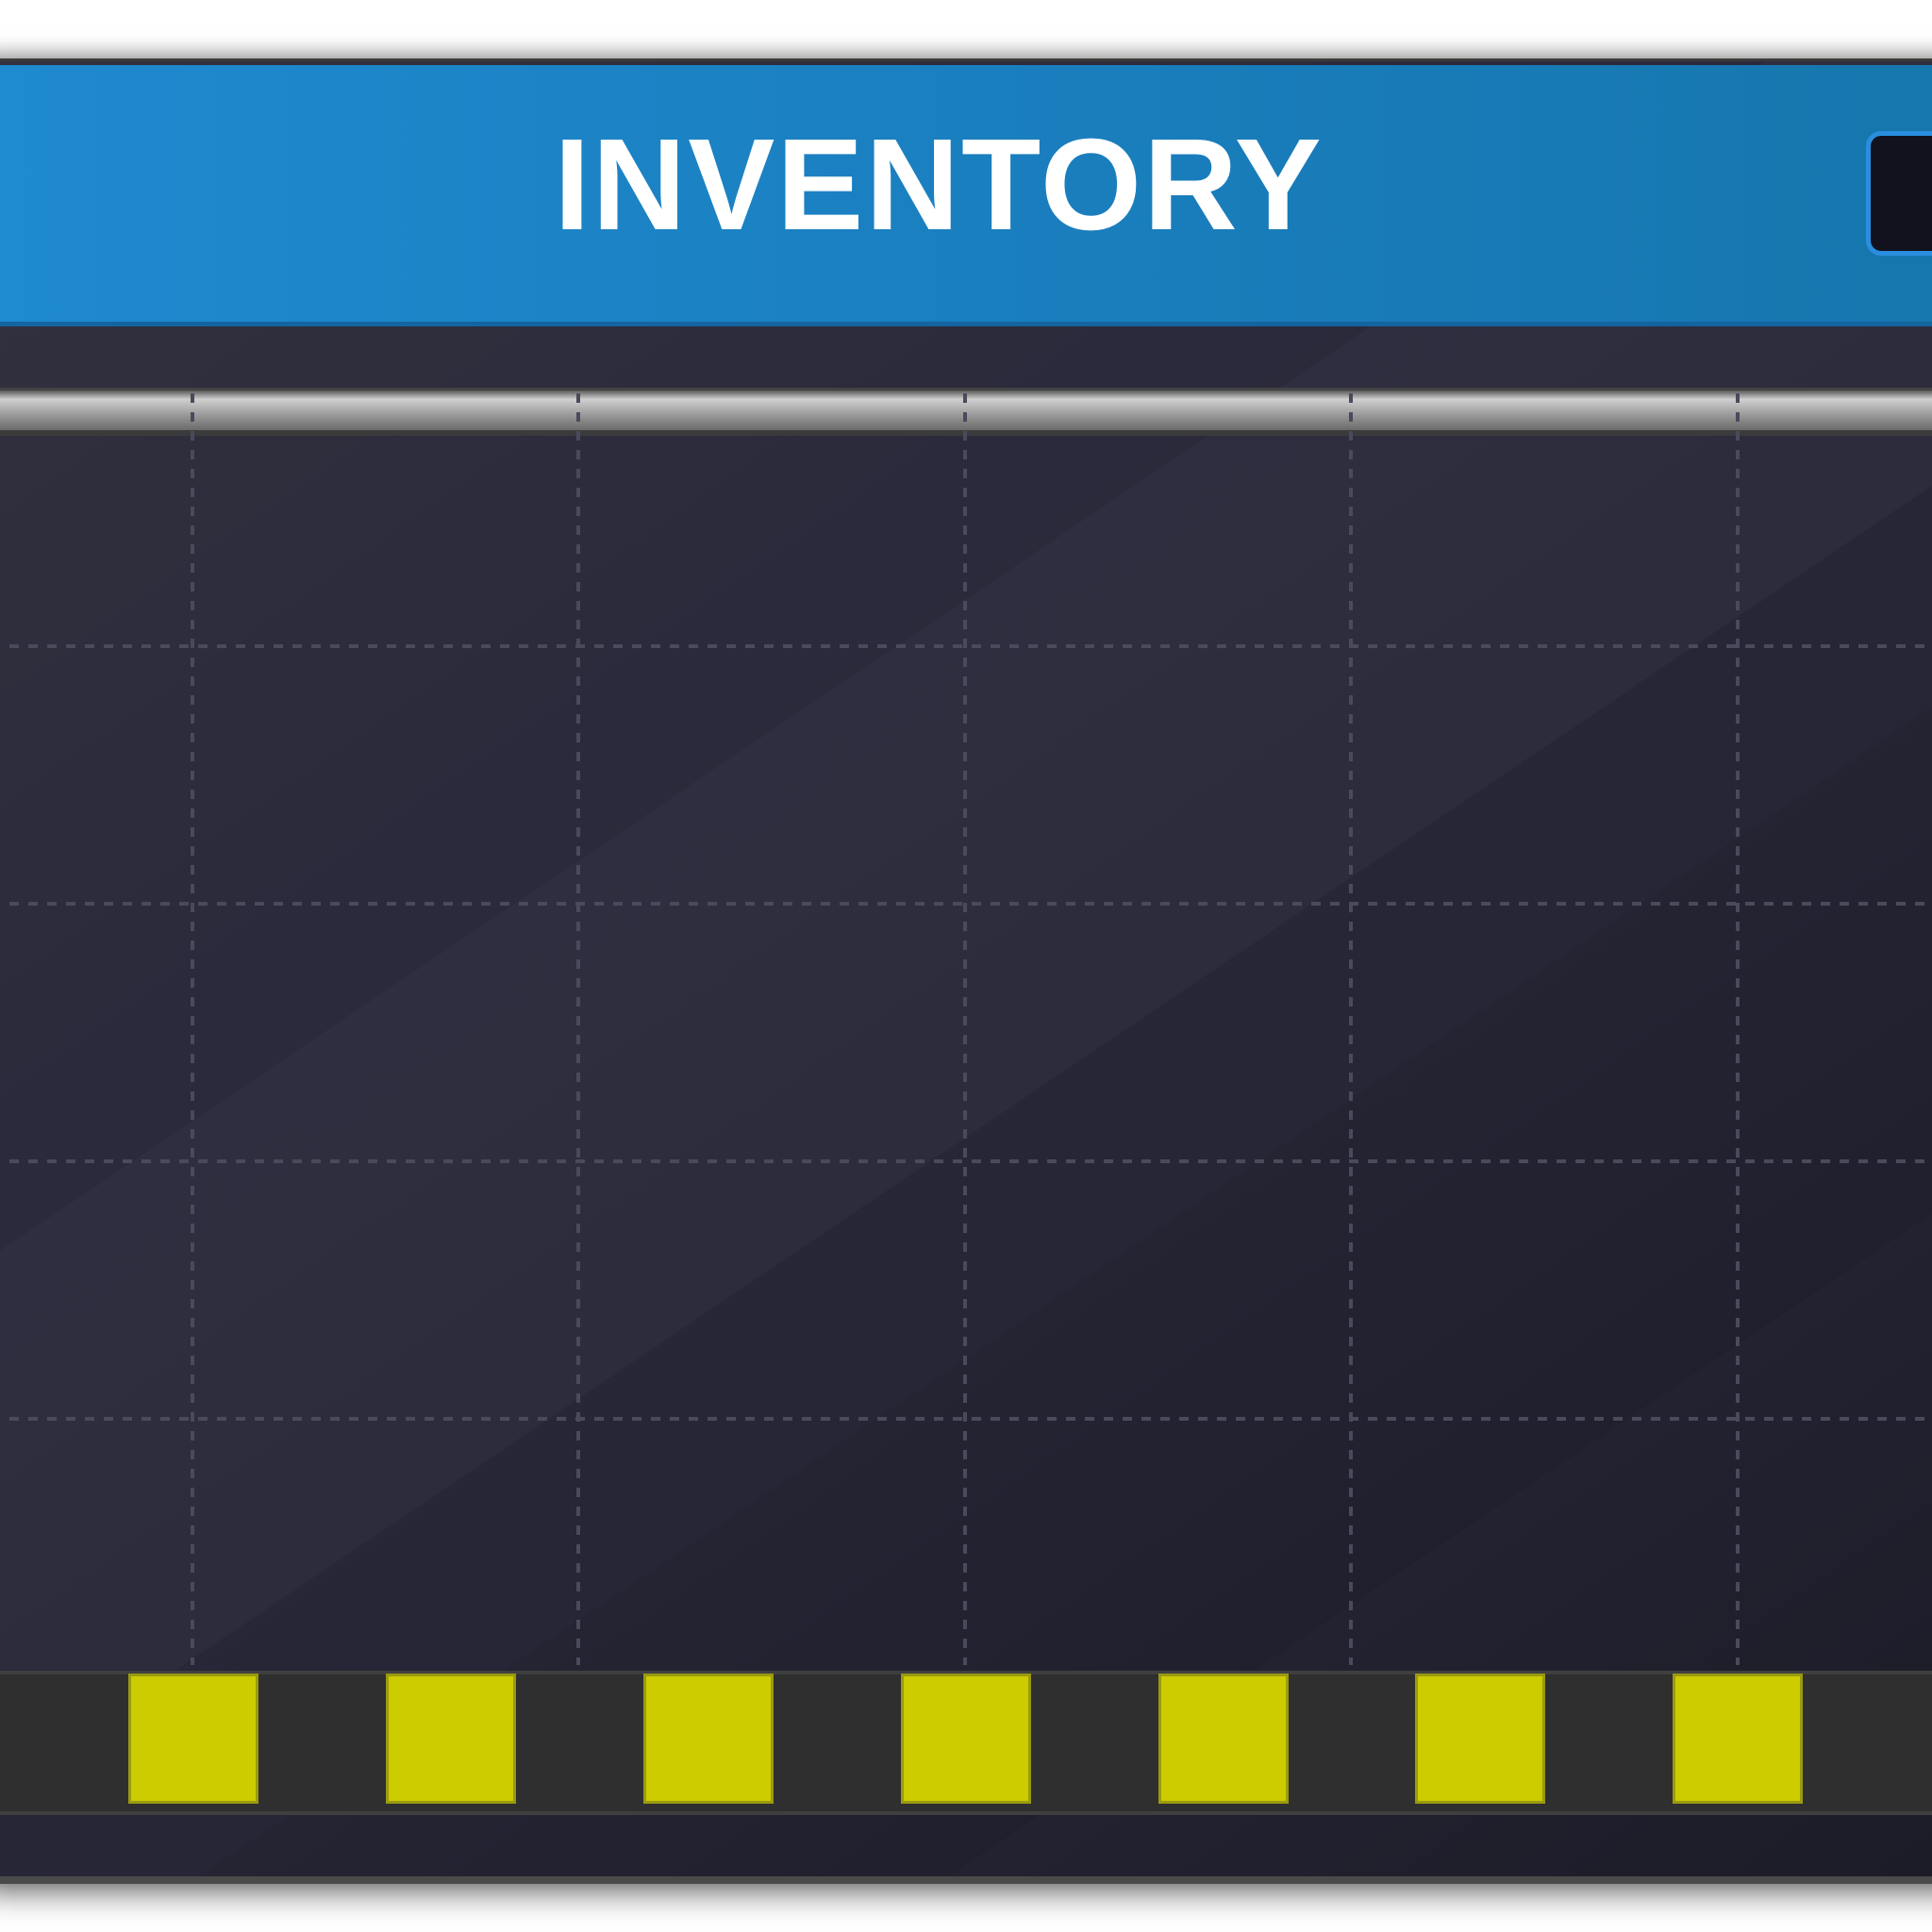  I want to click on inventory-title: INVENTORY, so click(939, 185).